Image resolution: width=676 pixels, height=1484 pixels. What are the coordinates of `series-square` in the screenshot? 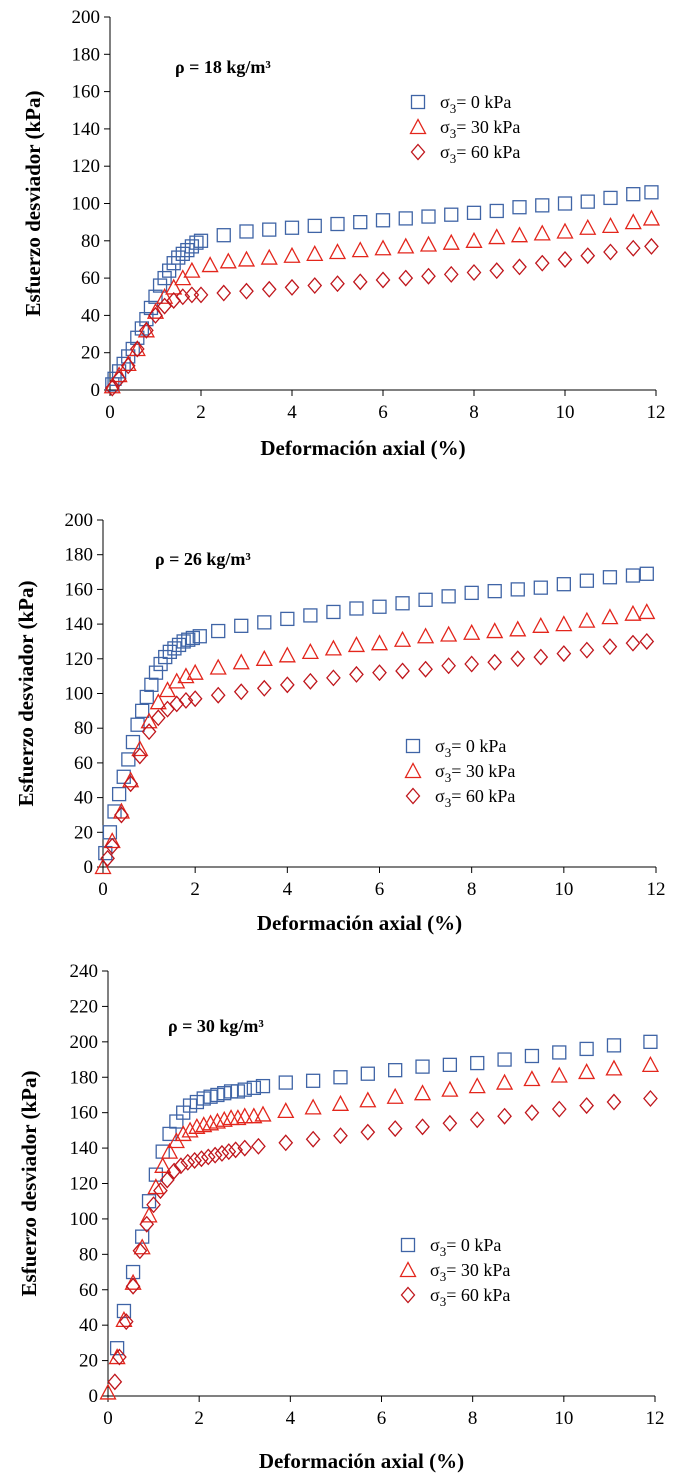 It's located at (382, 288).